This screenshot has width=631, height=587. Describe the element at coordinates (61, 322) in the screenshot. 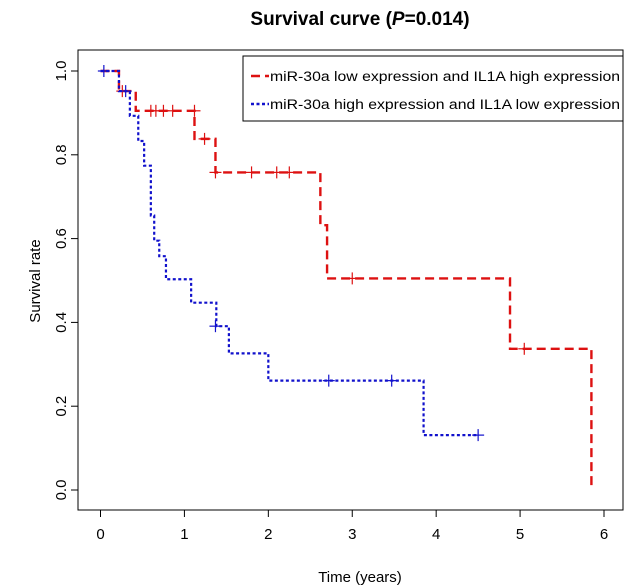

I see `y-tick-label: 0.4` at that location.